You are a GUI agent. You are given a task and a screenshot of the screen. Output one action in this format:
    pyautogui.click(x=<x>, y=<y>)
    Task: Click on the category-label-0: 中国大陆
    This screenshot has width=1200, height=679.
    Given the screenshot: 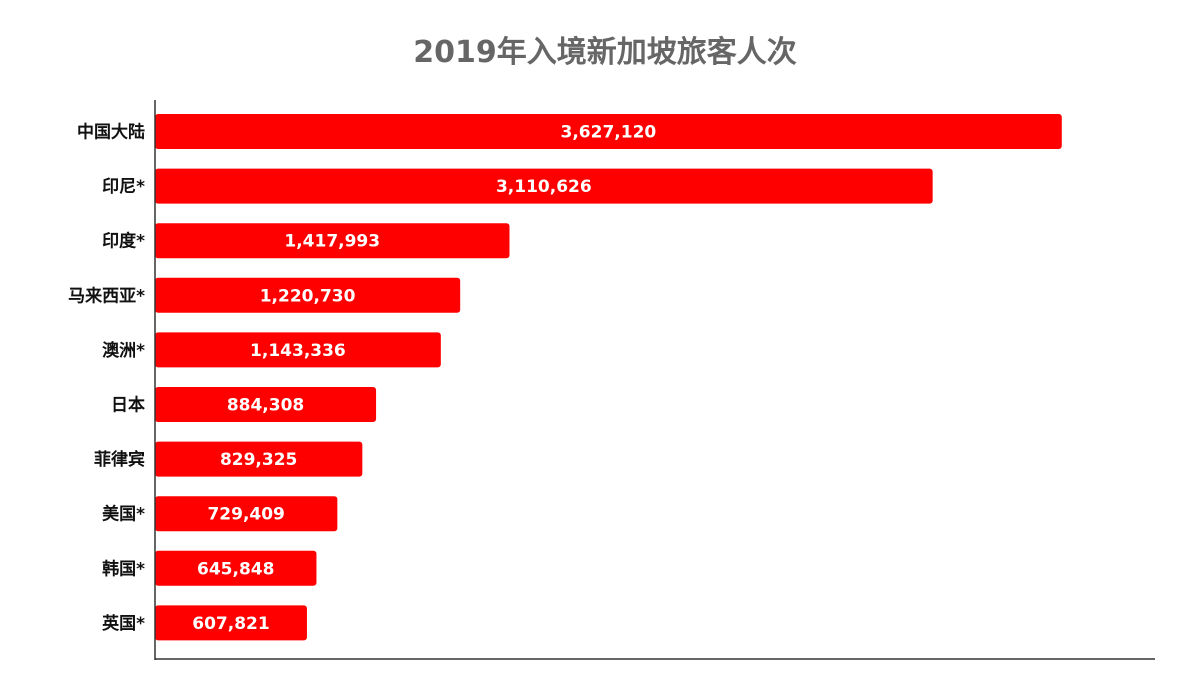 What is the action you would take?
    pyautogui.click(x=111, y=132)
    